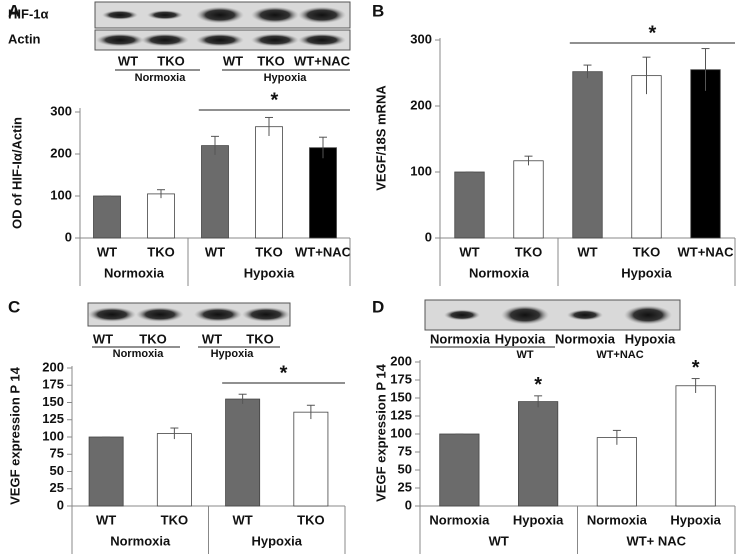  I want to click on blot-group-label: Normoxia, so click(161, 78).